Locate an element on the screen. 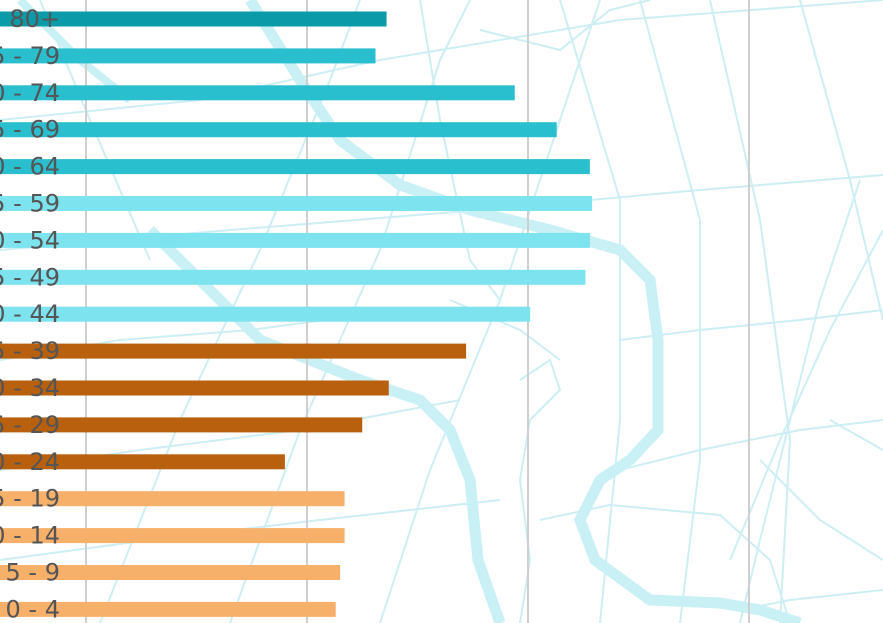 The height and width of the screenshot is (623, 883). category-label-9: 35 - 39 is located at coordinates (30, 351).